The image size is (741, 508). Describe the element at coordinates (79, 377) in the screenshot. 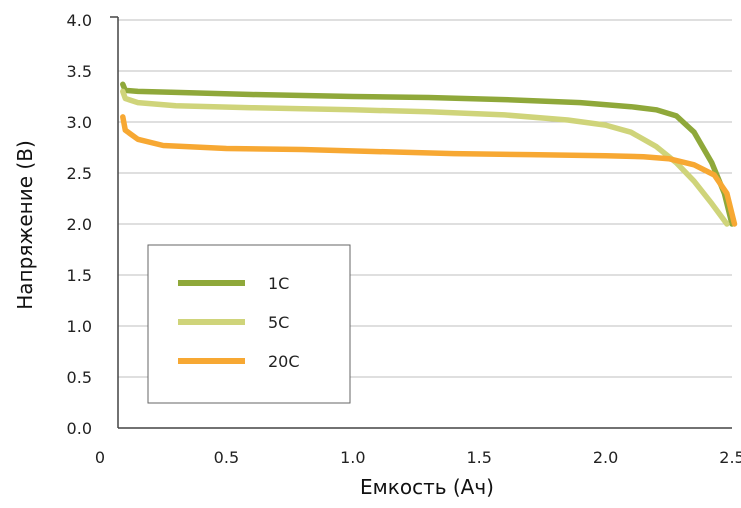

I see `y-tick-label: 0.5` at that location.